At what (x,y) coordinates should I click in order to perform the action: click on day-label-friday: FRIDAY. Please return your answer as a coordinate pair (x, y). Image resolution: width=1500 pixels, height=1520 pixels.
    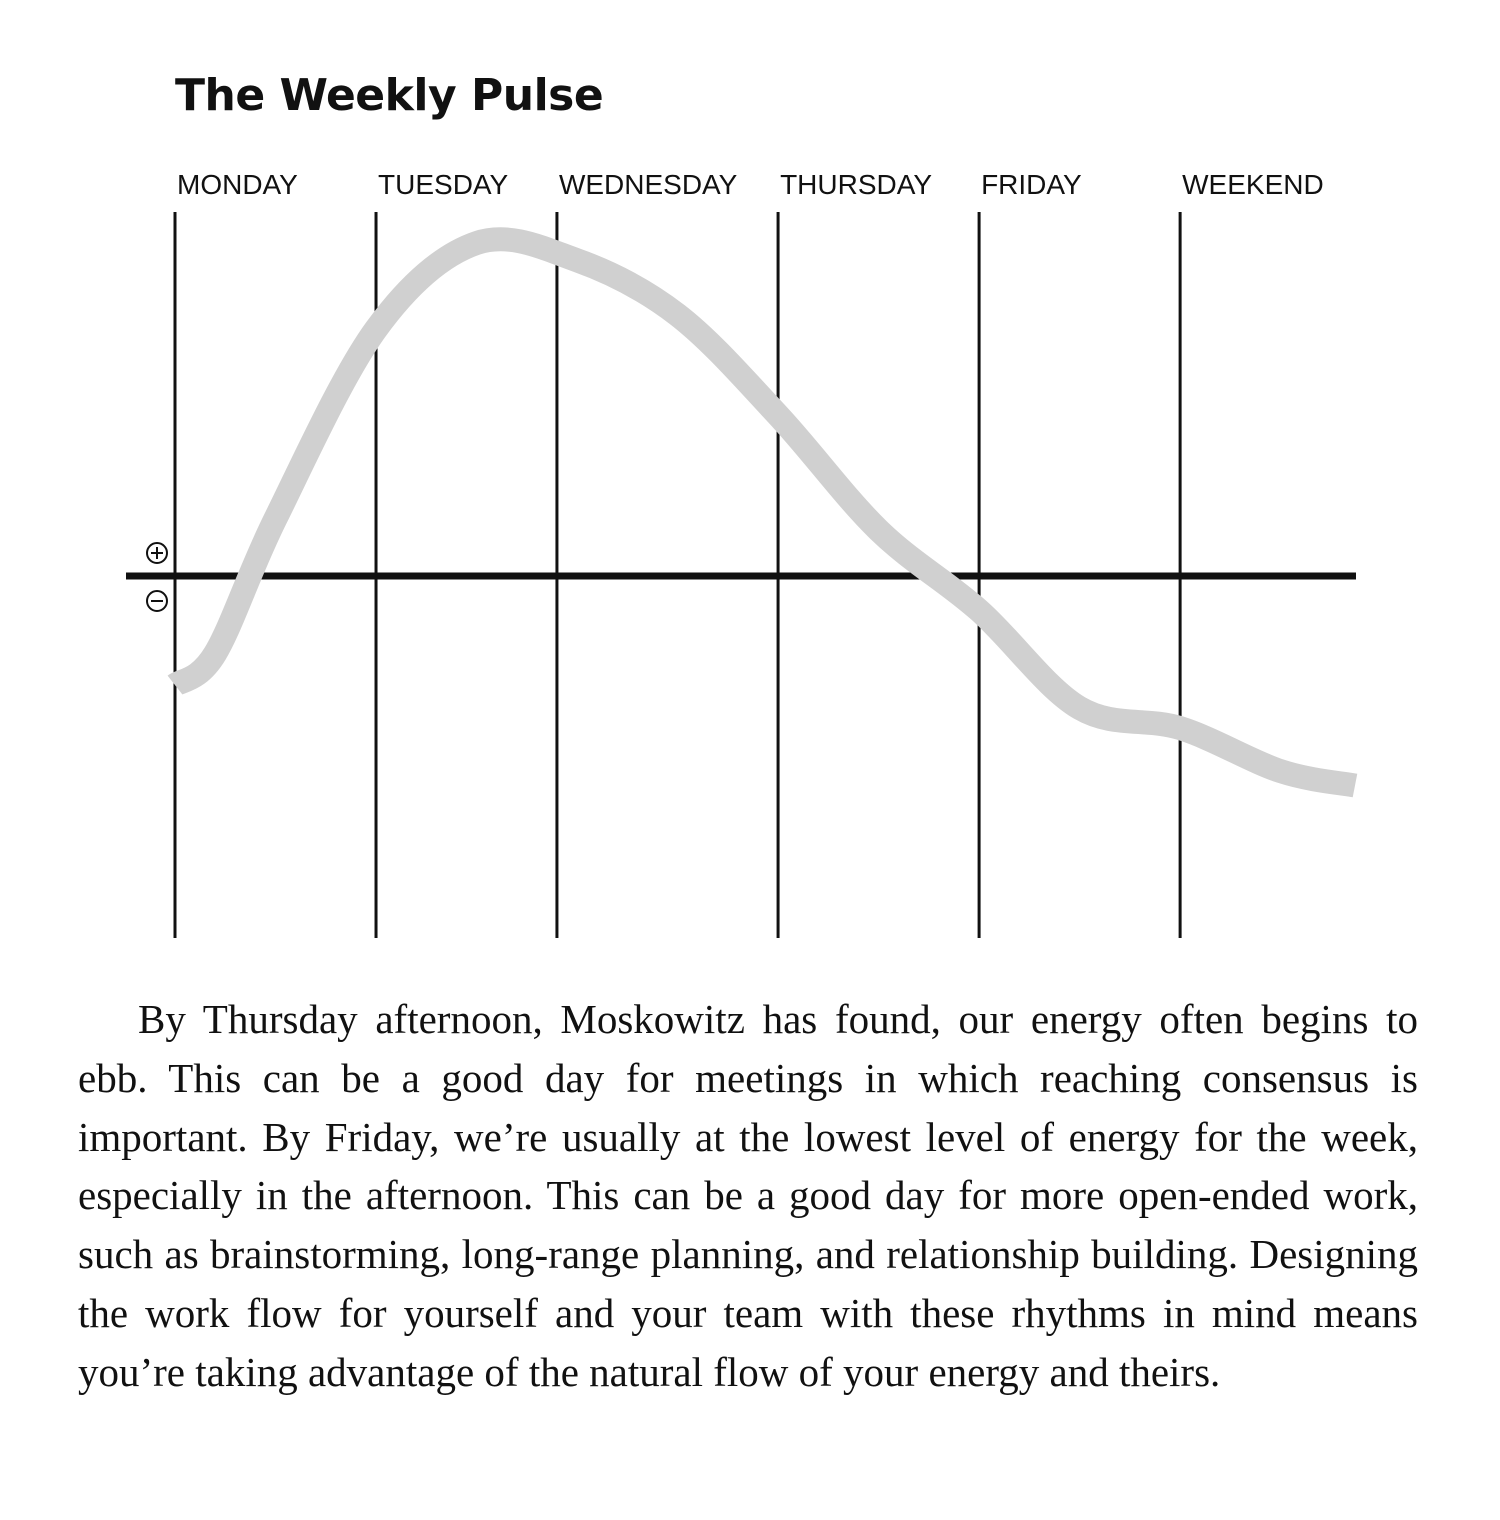
    Looking at the image, I should click on (1031, 184).